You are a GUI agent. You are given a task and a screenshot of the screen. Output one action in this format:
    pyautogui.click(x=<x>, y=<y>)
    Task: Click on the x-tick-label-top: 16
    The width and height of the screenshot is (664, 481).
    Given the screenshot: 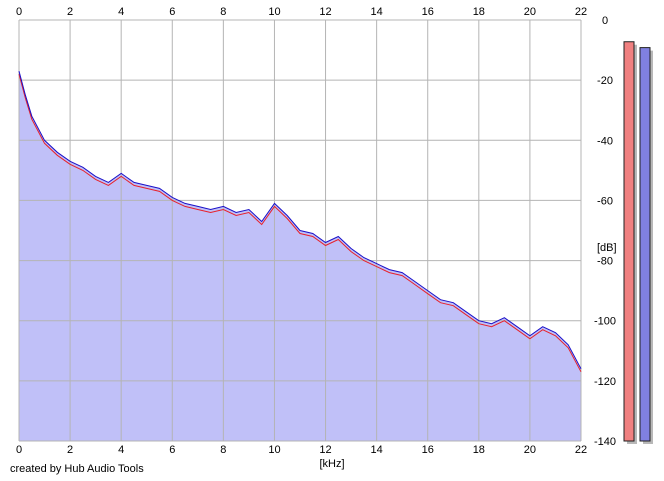 What is the action you would take?
    pyautogui.click(x=428, y=12)
    